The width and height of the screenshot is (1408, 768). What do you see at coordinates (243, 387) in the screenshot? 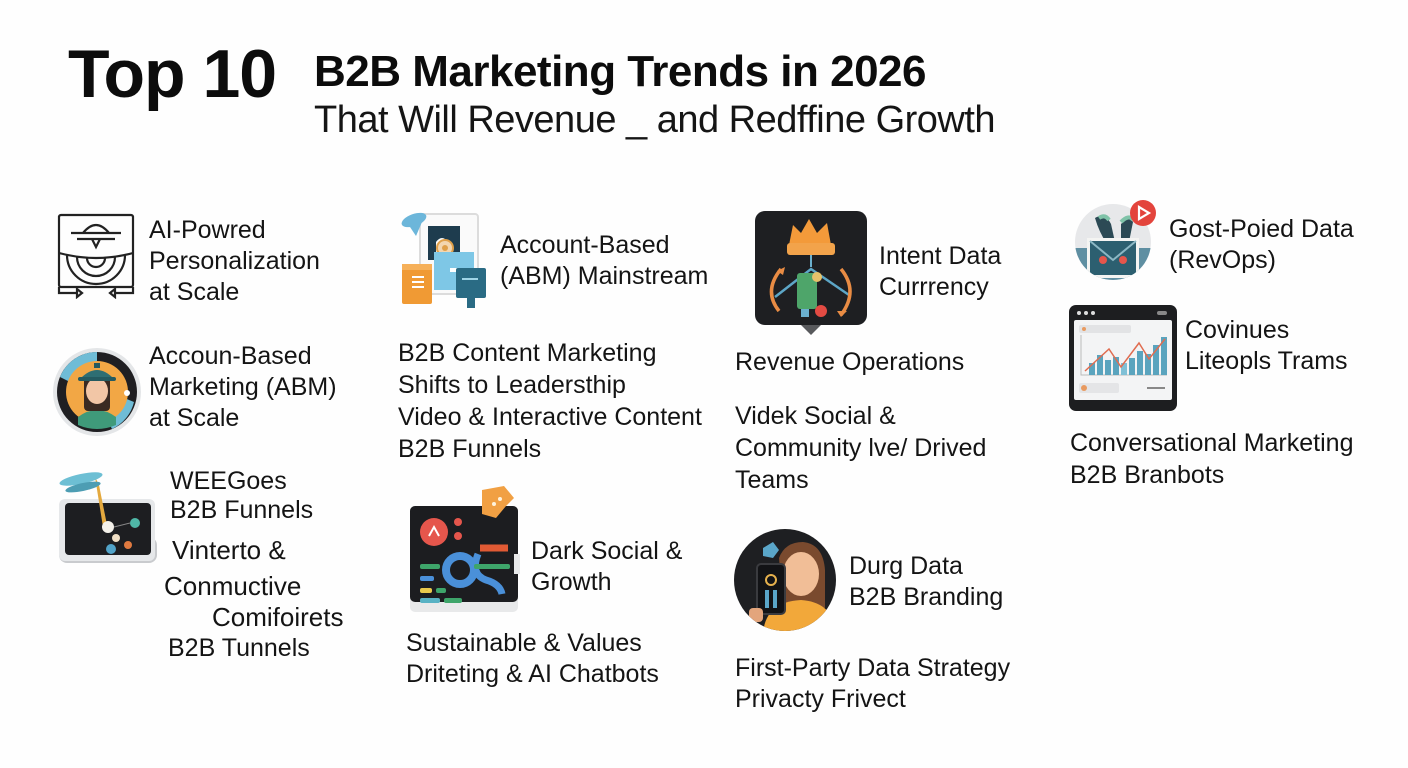
I see `trend-abm-at-scale: Accoun-Based Marketing (ABM) at Scale` at bounding box center [243, 387].